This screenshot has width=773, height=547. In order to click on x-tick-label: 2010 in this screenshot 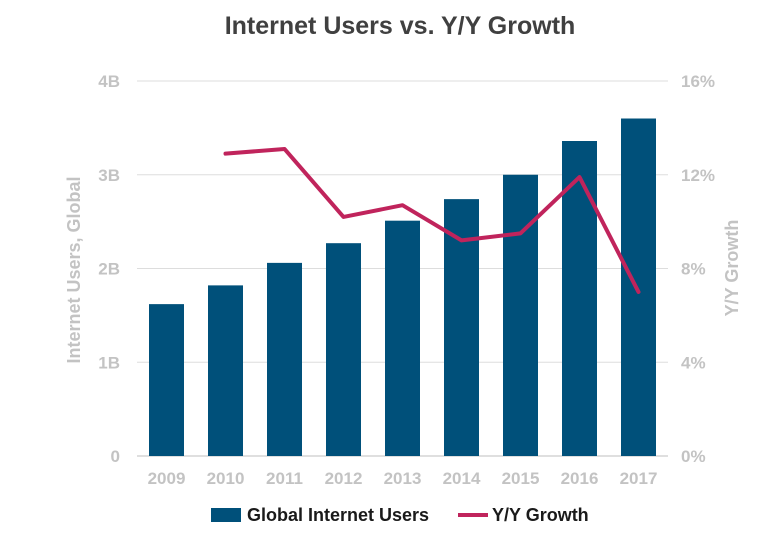, I will do `click(226, 478)`.